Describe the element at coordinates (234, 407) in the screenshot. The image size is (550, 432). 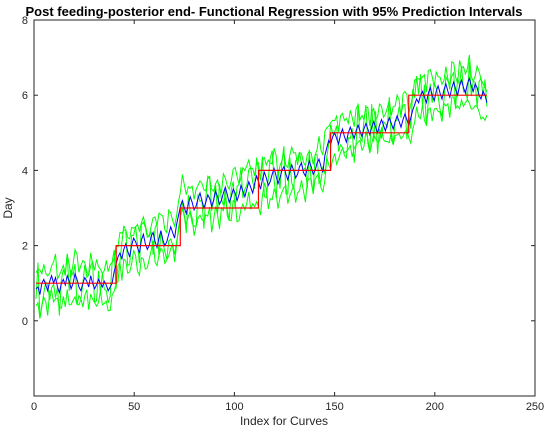
I see `x-tick-label: 100` at that location.